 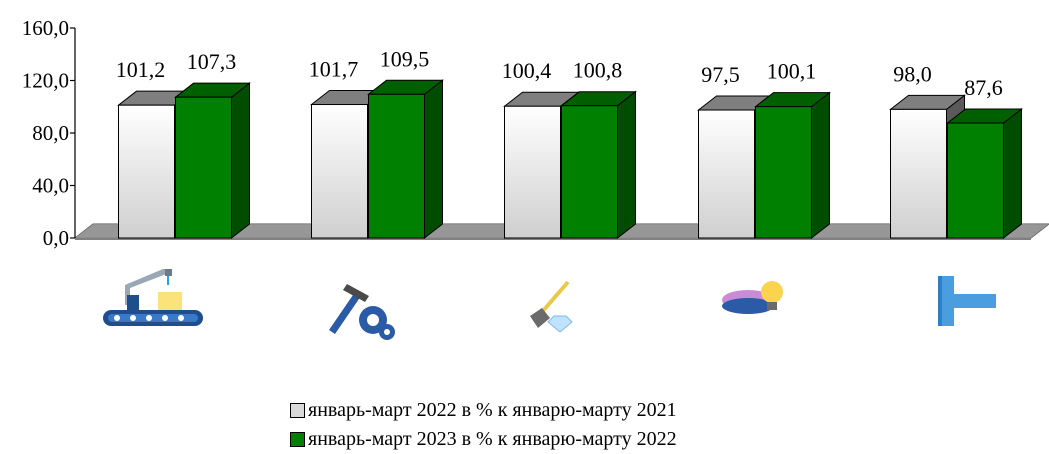 I want to click on y-tick-label: 0,0, so click(x=56, y=238).